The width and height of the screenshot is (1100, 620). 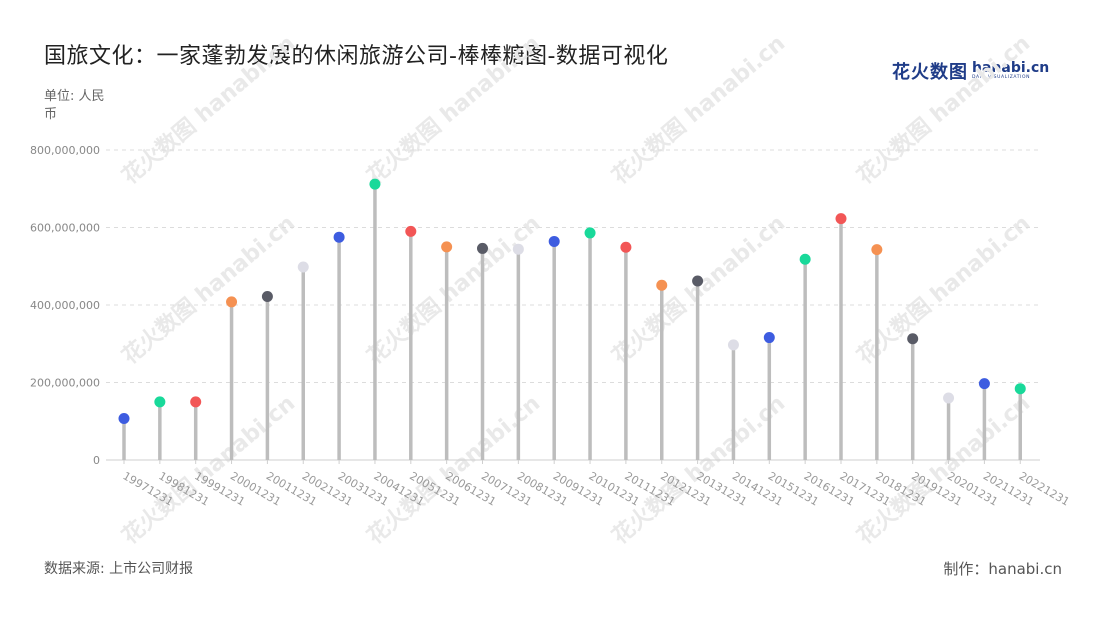 I want to click on logo-en-text: hanabi.cn, so click(x=1011, y=68).